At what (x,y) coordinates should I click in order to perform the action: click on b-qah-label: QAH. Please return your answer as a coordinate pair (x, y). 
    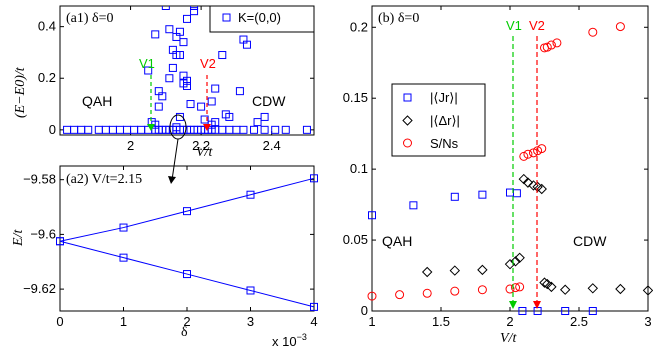
    Looking at the image, I should click on (397, 241).